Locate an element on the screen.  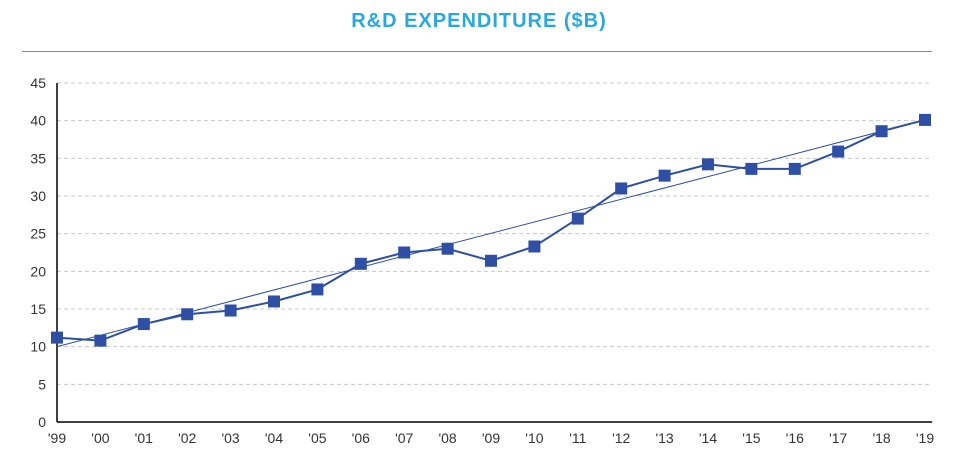
x-tick-label: '03 is located at coordinates (230, 438).